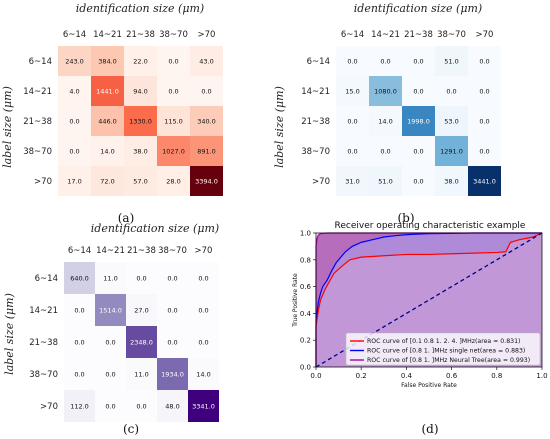 This screenshot has width=550, height=439. What do you see at coordinates (279, 127) in the screenshot?
I see `heatmap-b-ylabel: label size (μm)` at bounding box center [279, 127].